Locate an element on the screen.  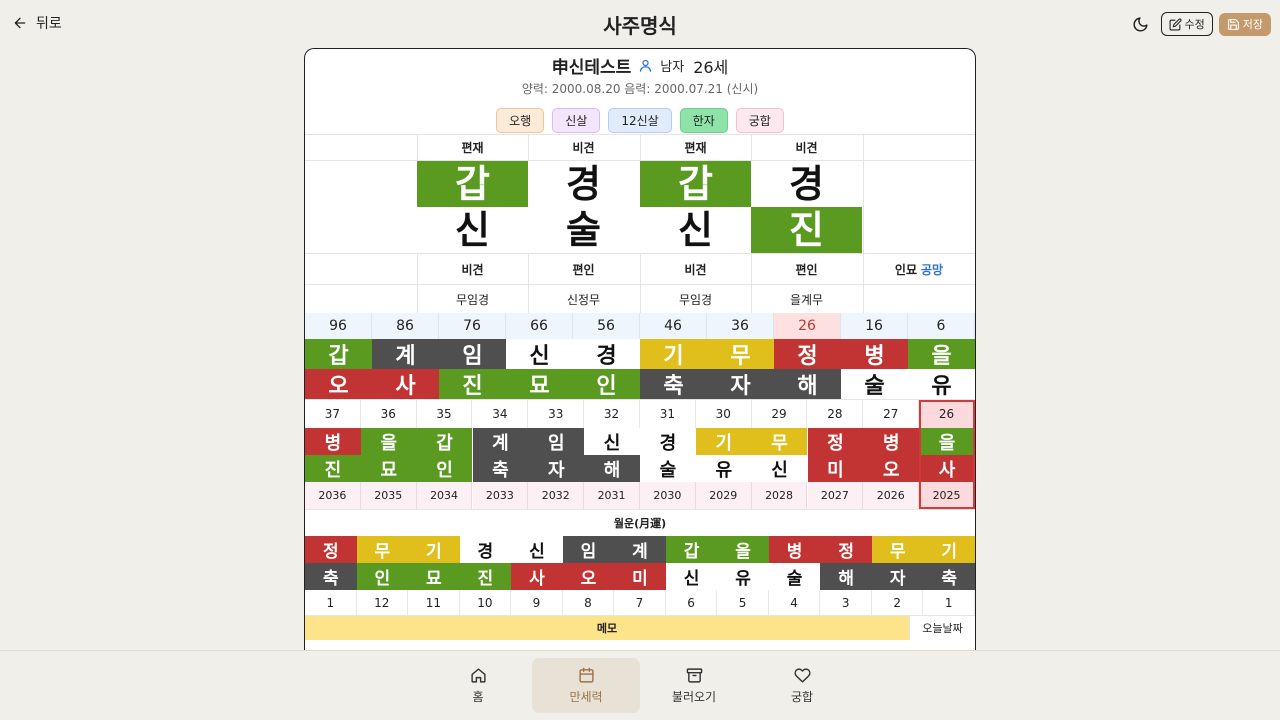
tab-2: 12신살 is located at coordinates (640, 120).